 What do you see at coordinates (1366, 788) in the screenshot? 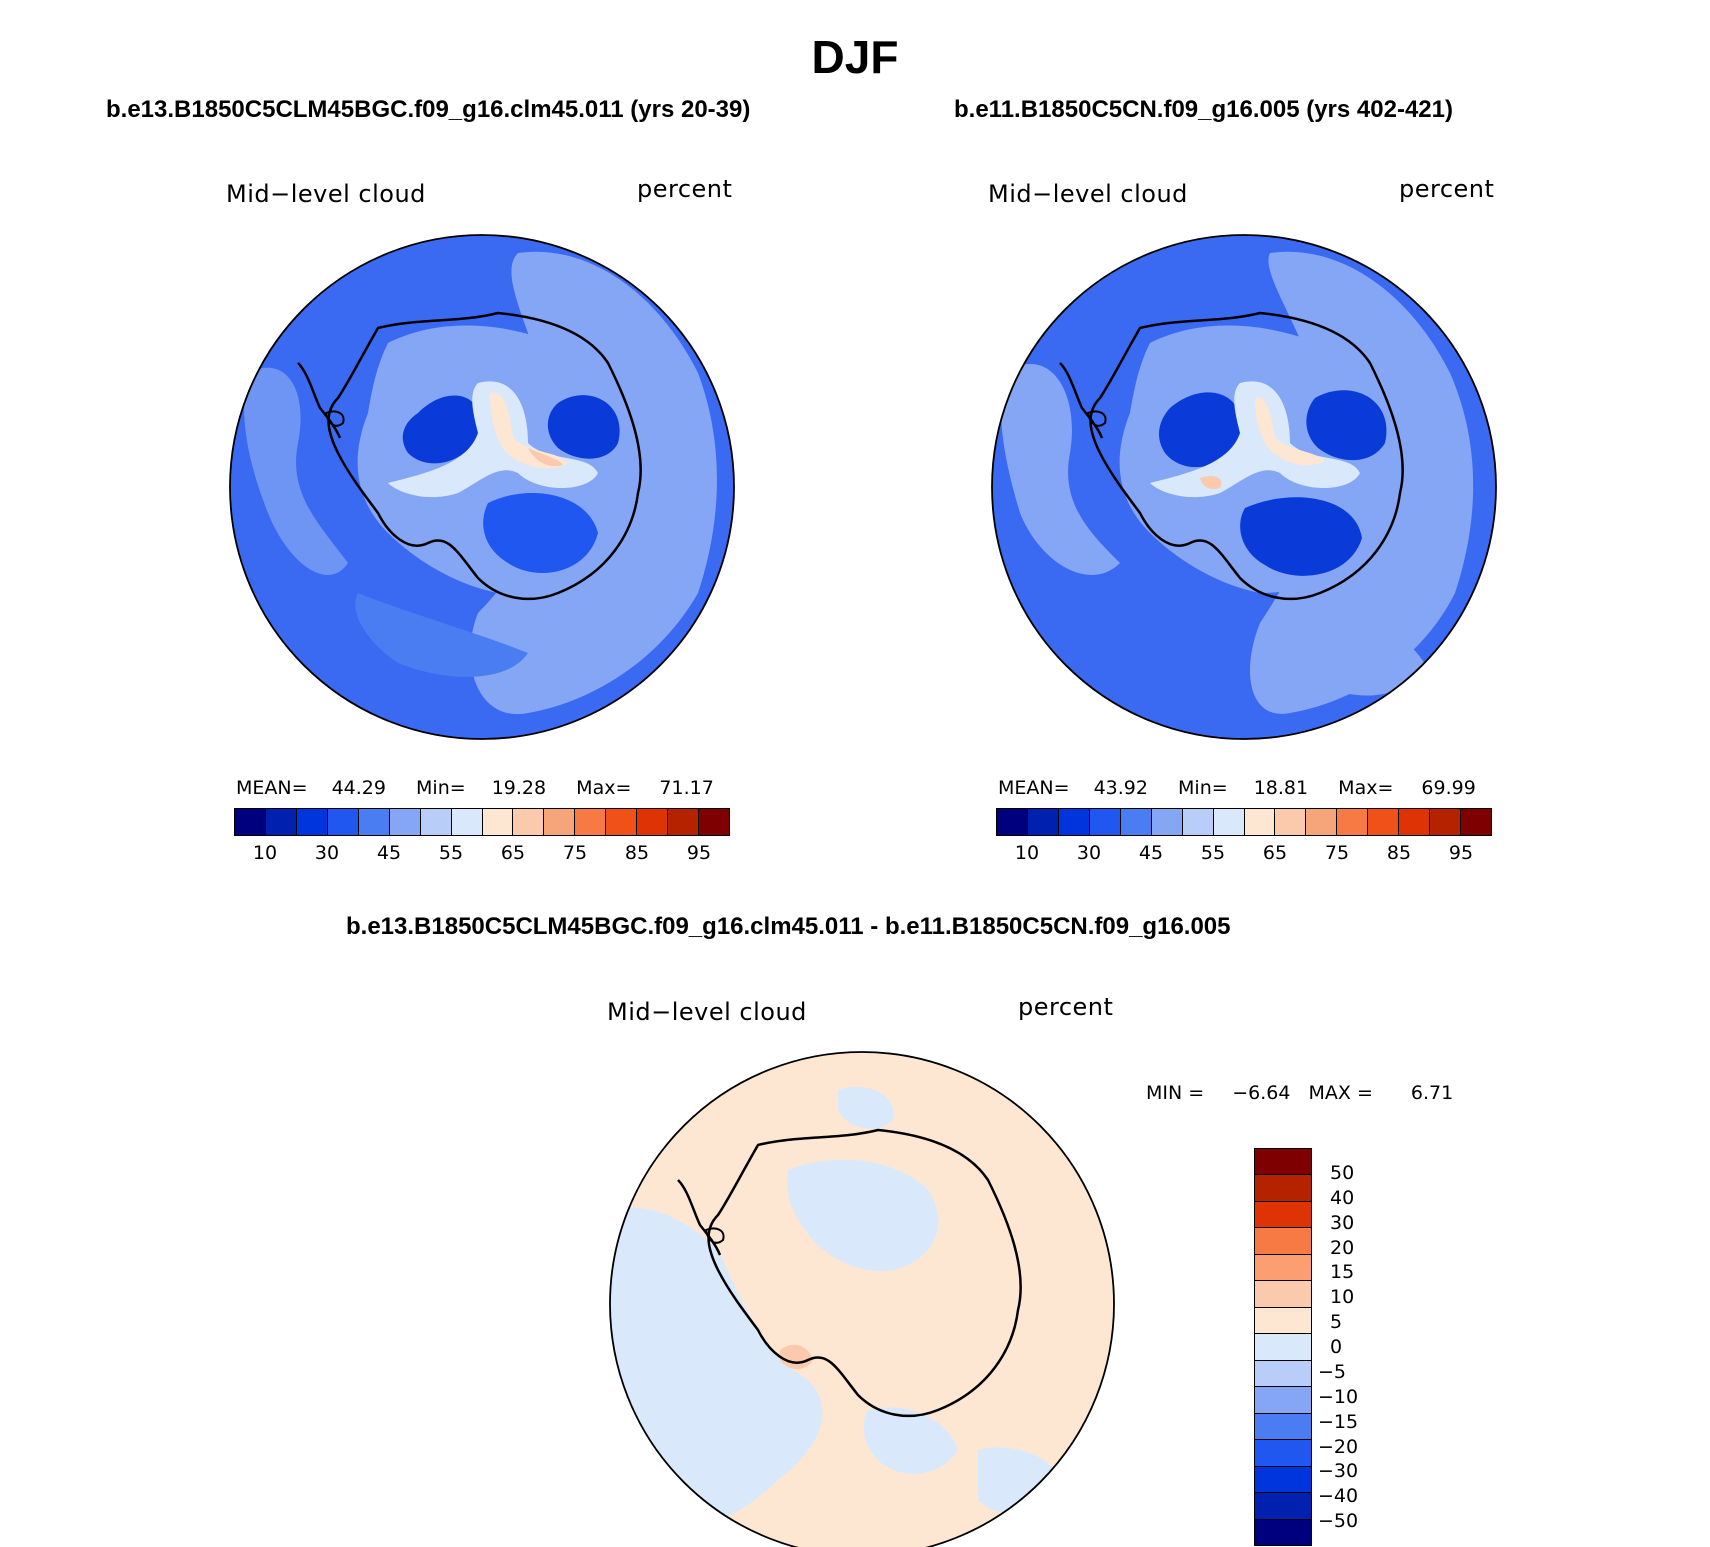
I see `panel2-max-label: Max=` at bounding box center [1366, 788].